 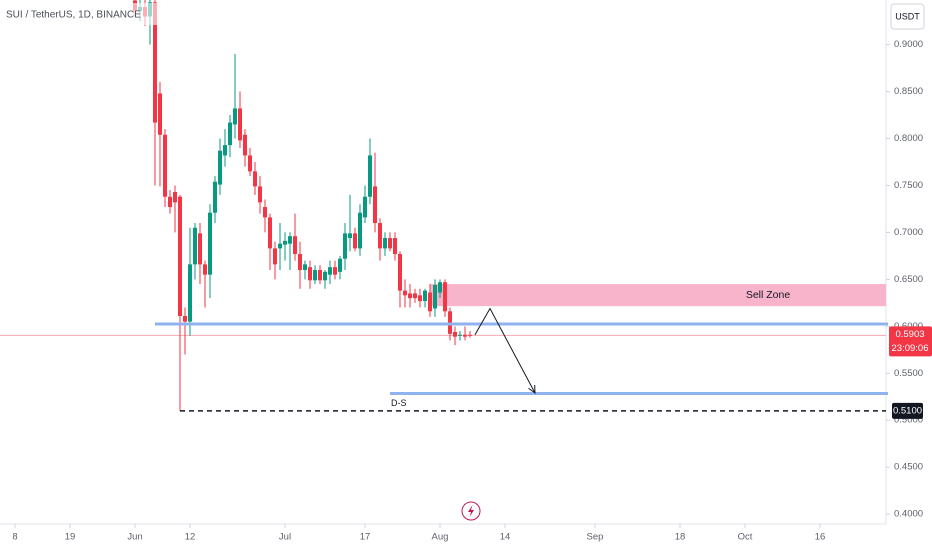 What do you see at coordinates (910, 341) in the screenshot?
I see `last-price-badge` at bounding box center [910, 341].